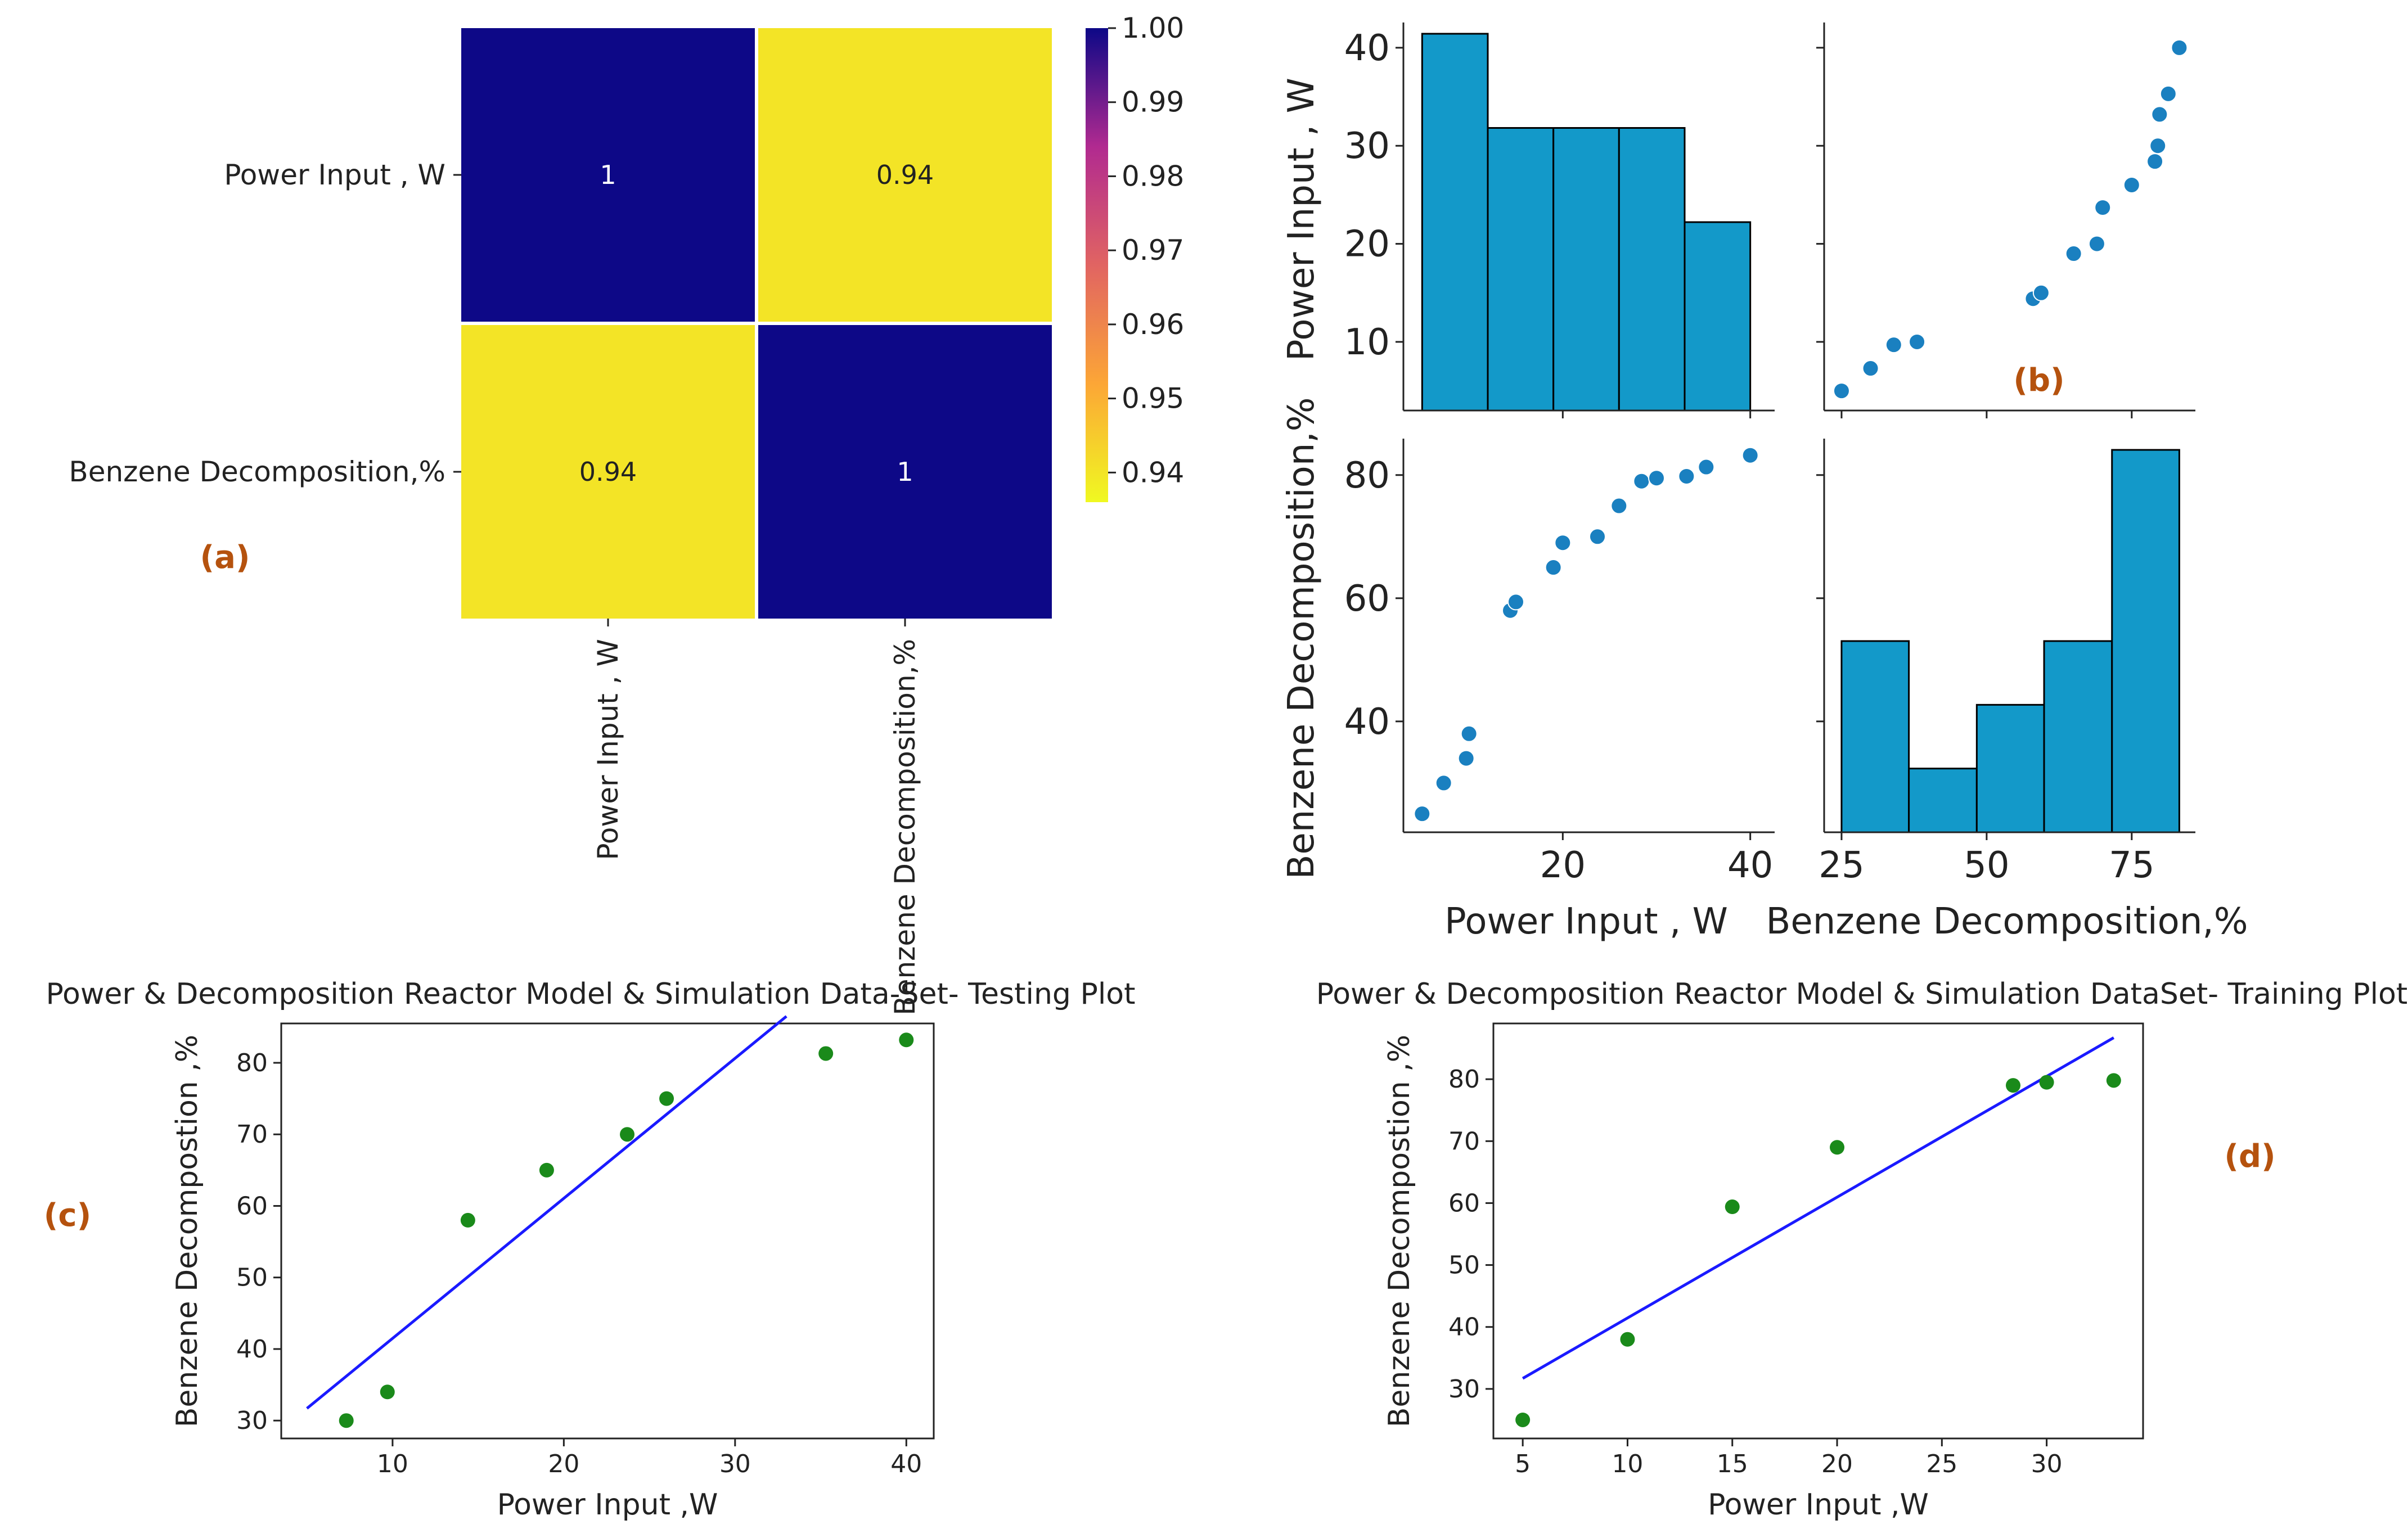 The width and height of the screenshot is (2408, 1529). I want to click on colorbar-tick-label: 0.99, so click(1153, 102).